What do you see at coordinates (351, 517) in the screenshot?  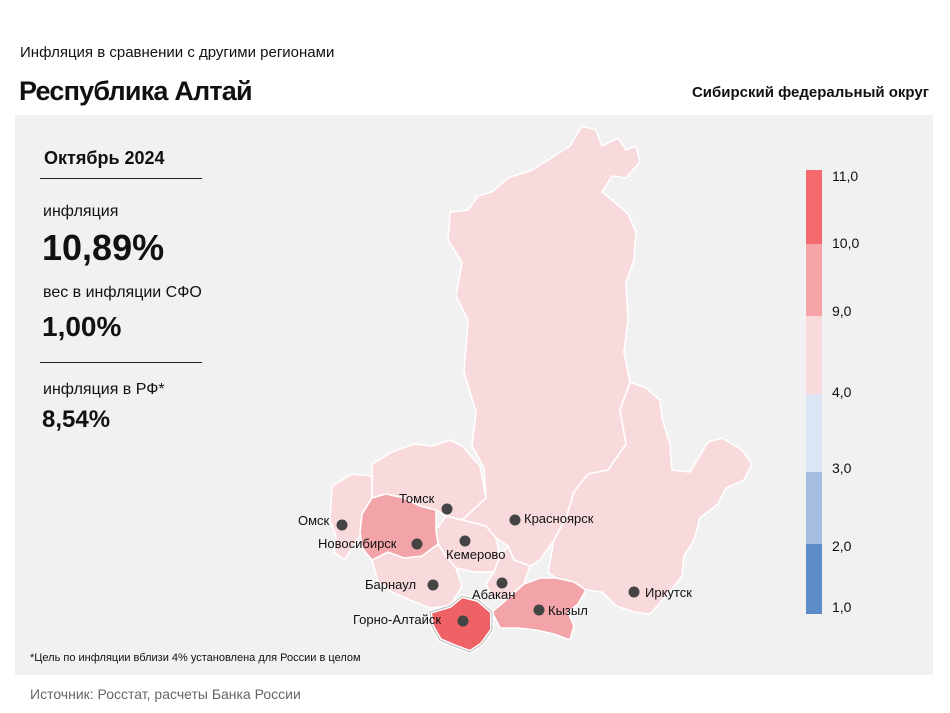 I see `region-omsk` at bounding box center [351, 517].